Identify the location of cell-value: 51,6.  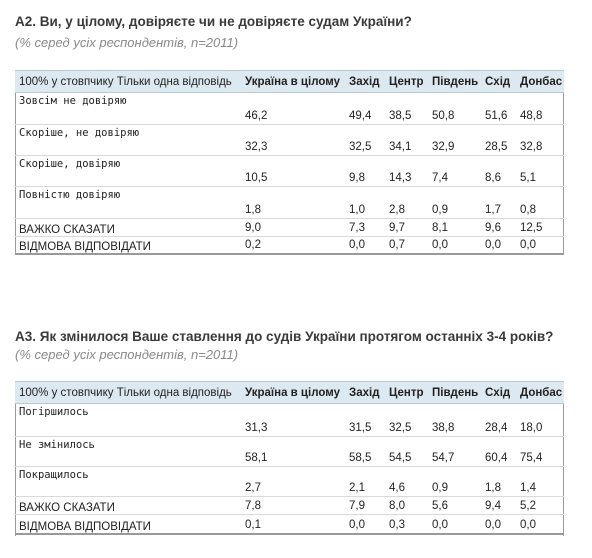
(498, 108).